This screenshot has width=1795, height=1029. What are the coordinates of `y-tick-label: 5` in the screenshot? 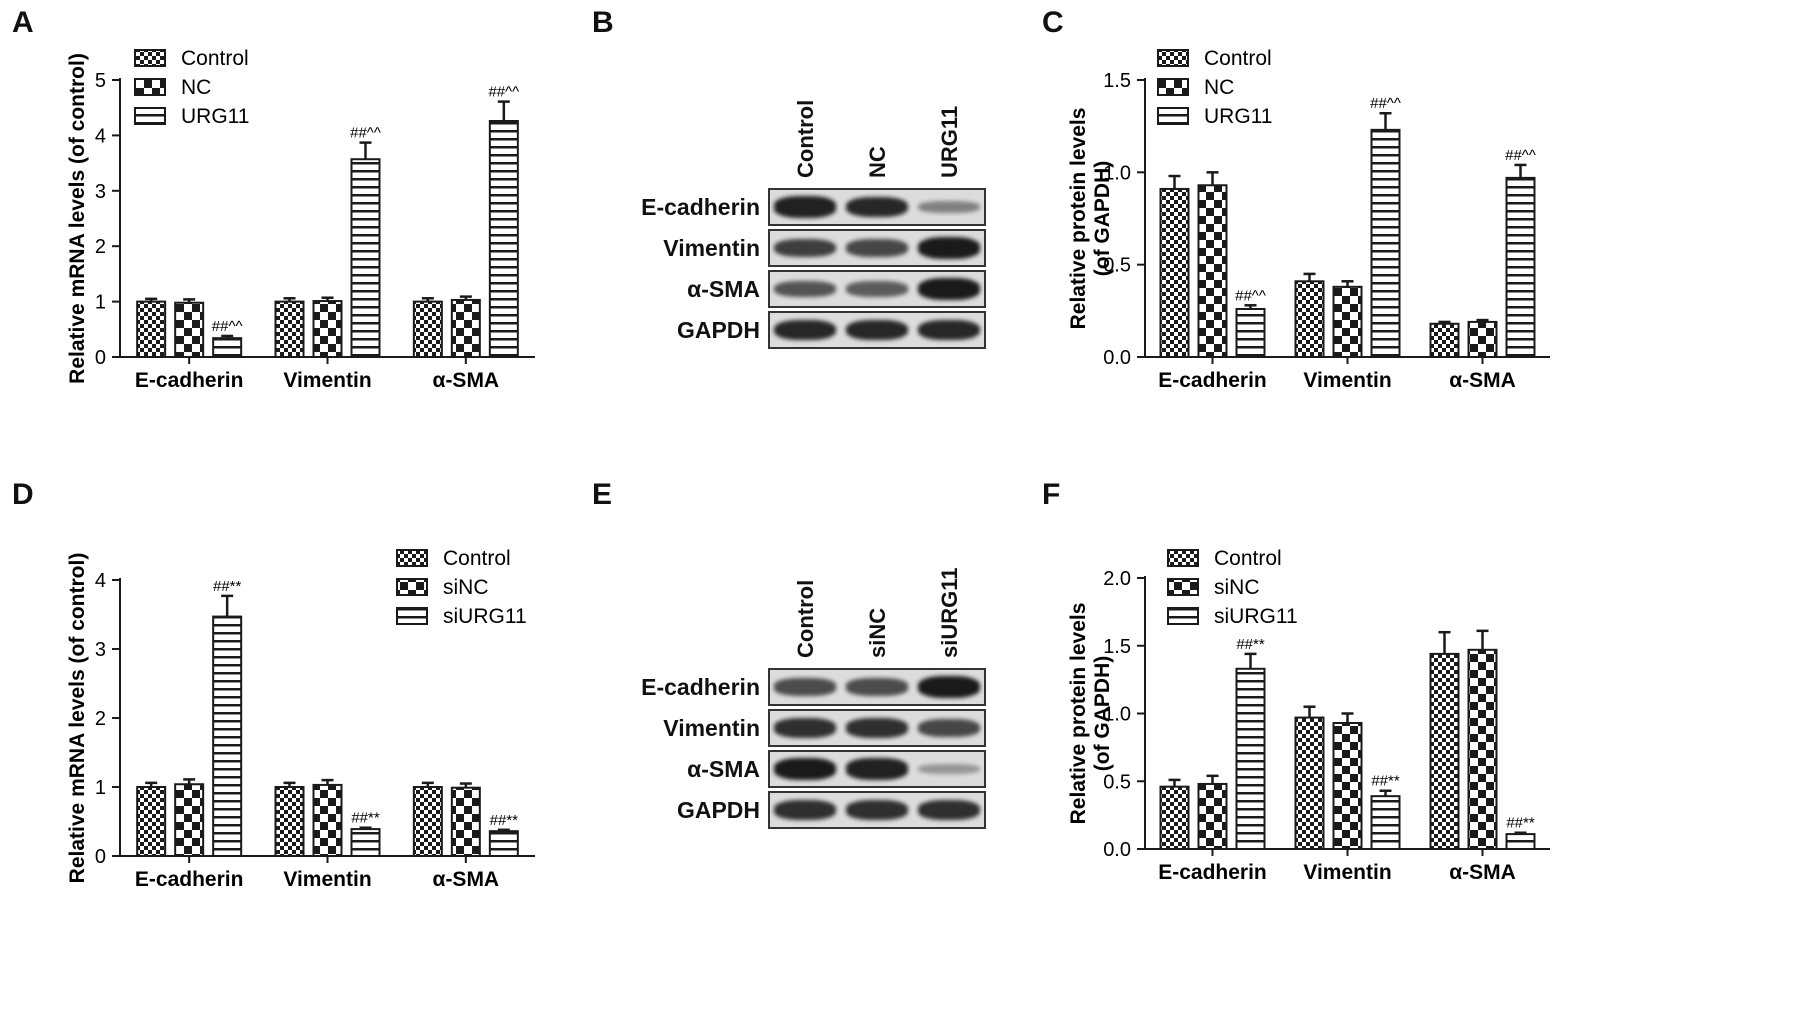 It's located at (100, 81).